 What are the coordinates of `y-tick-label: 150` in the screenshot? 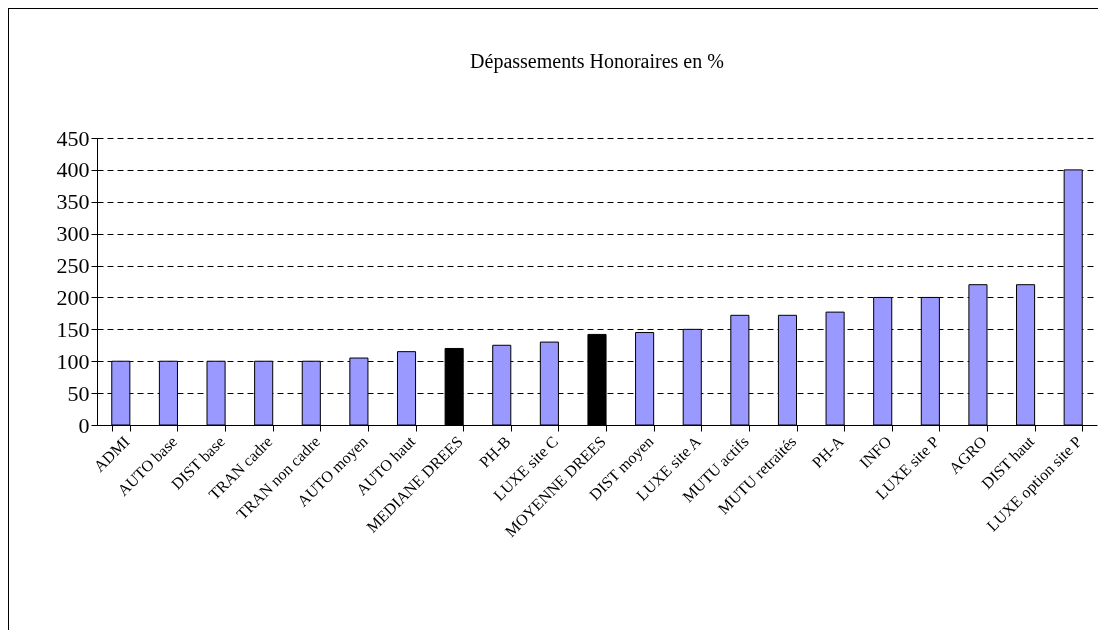 It's located at (73, 329).